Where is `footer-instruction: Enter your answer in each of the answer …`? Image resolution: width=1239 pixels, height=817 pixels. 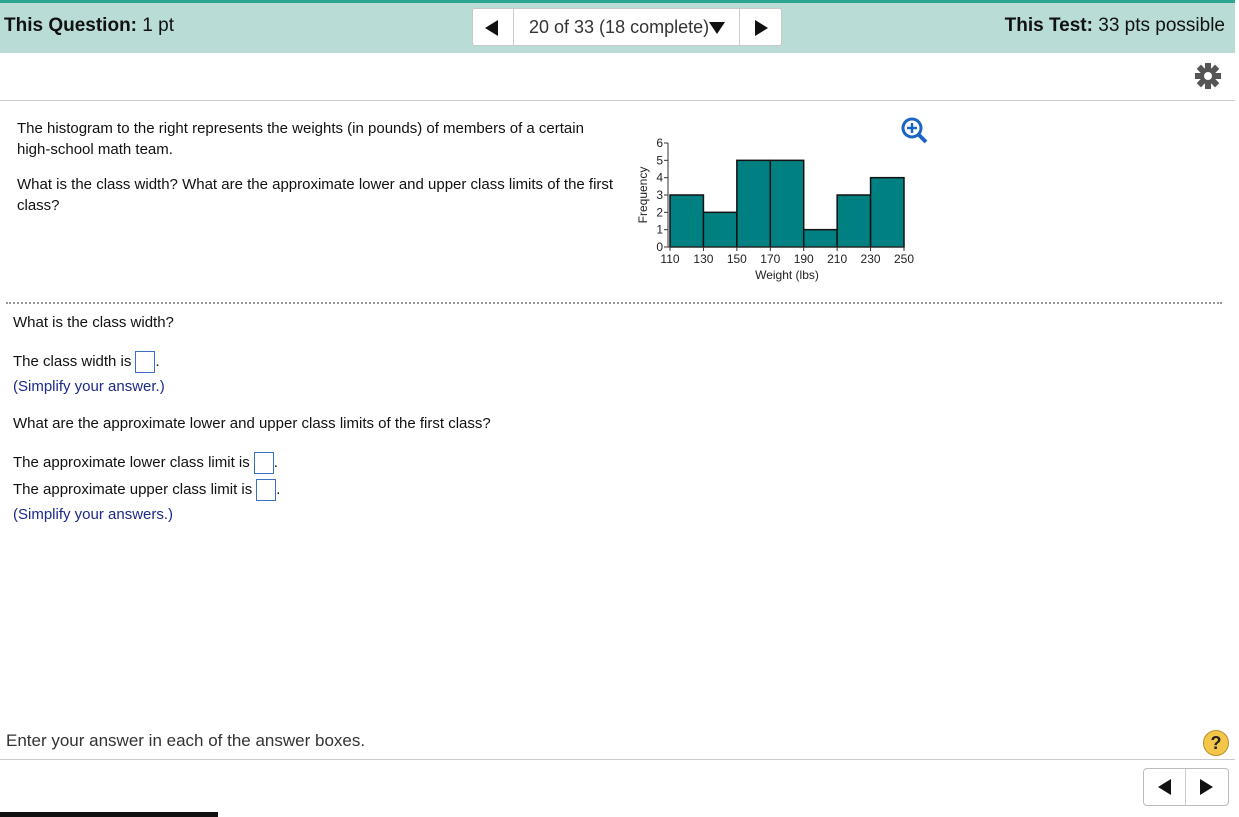 footer-instruction: Enter your answer in each of the answer … is located at coordinates (186, 740).